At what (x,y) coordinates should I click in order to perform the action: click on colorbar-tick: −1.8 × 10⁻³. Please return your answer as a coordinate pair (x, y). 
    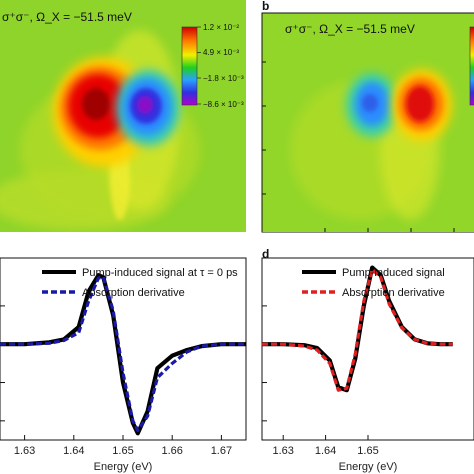
    Looking at the image, I should click on (223, 78).